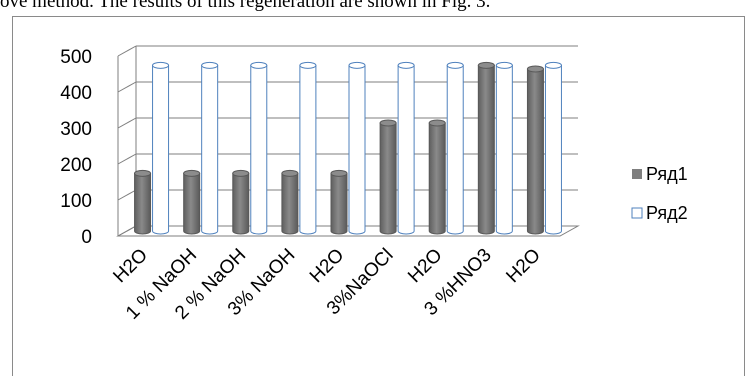 The image size is (746, 376). What do you see at coordinates (659, 193) in the screenshot?
I see `legend: Ряд1 Ряд2` at bounding box center [659, 193].